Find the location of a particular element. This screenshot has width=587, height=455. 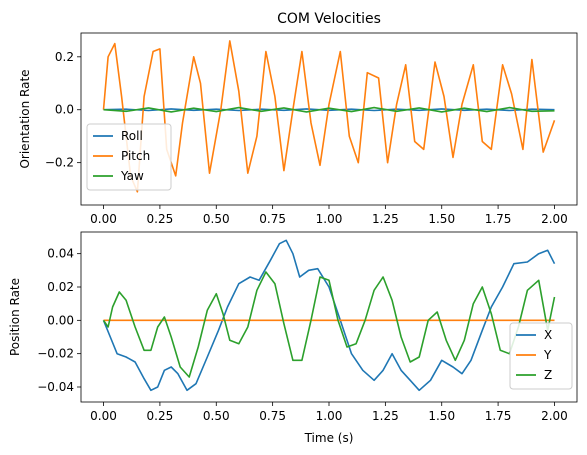

series-line-yaw is located at coordinates (329, 109).